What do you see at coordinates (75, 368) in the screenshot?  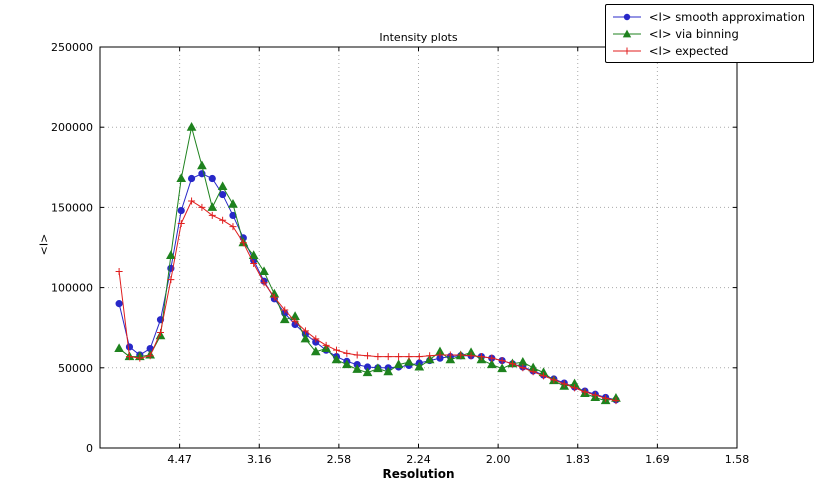 I see `y-tick-label: 50000` at bounding box center [75, 368].